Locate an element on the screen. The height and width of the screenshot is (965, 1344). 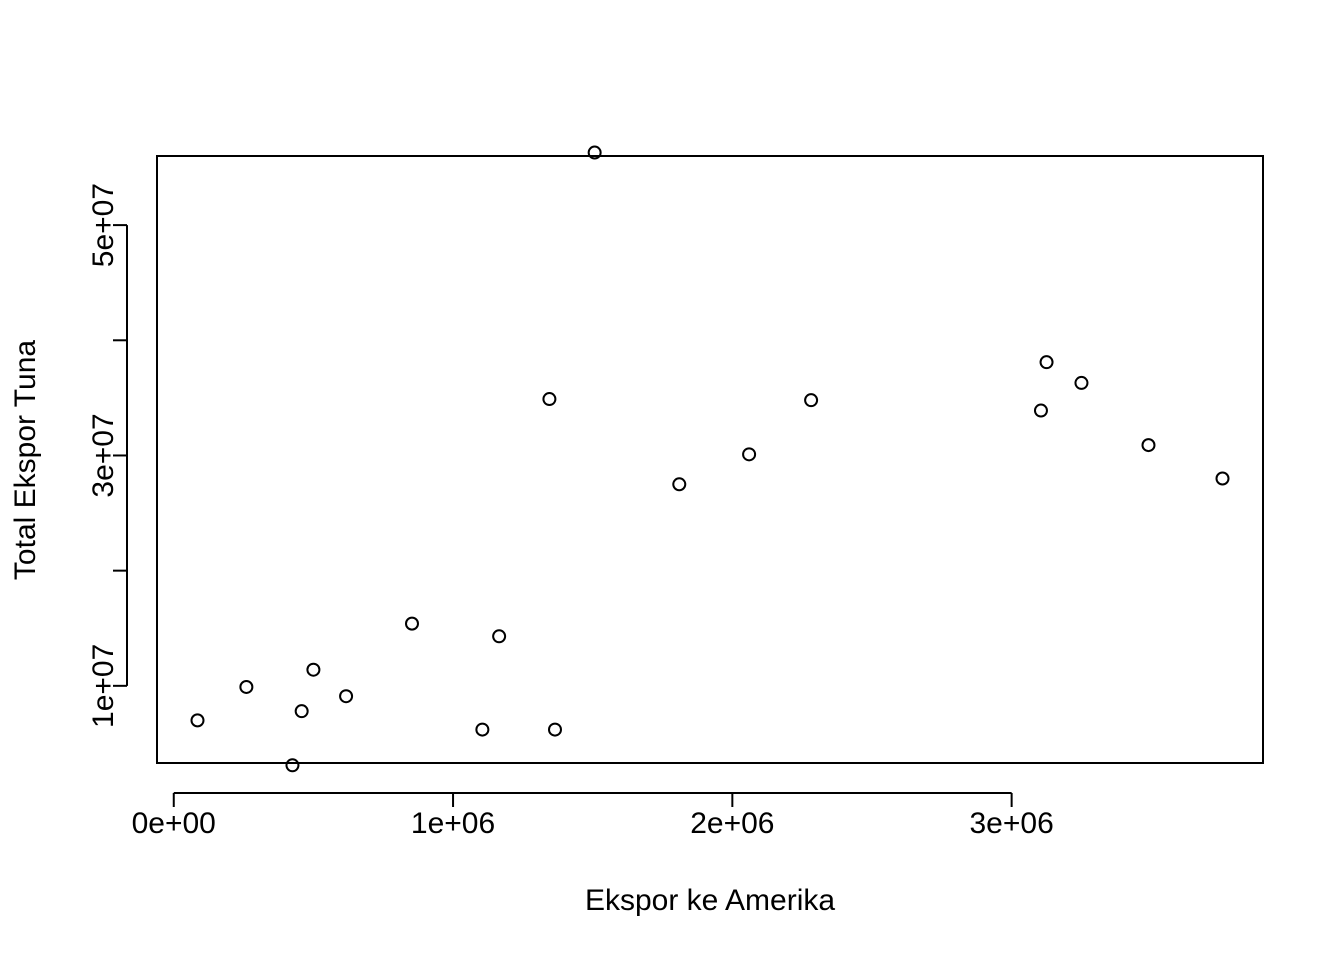
y-ticks: 1e+07 3e+07 5e+07 is located at coordinates (107, 455).